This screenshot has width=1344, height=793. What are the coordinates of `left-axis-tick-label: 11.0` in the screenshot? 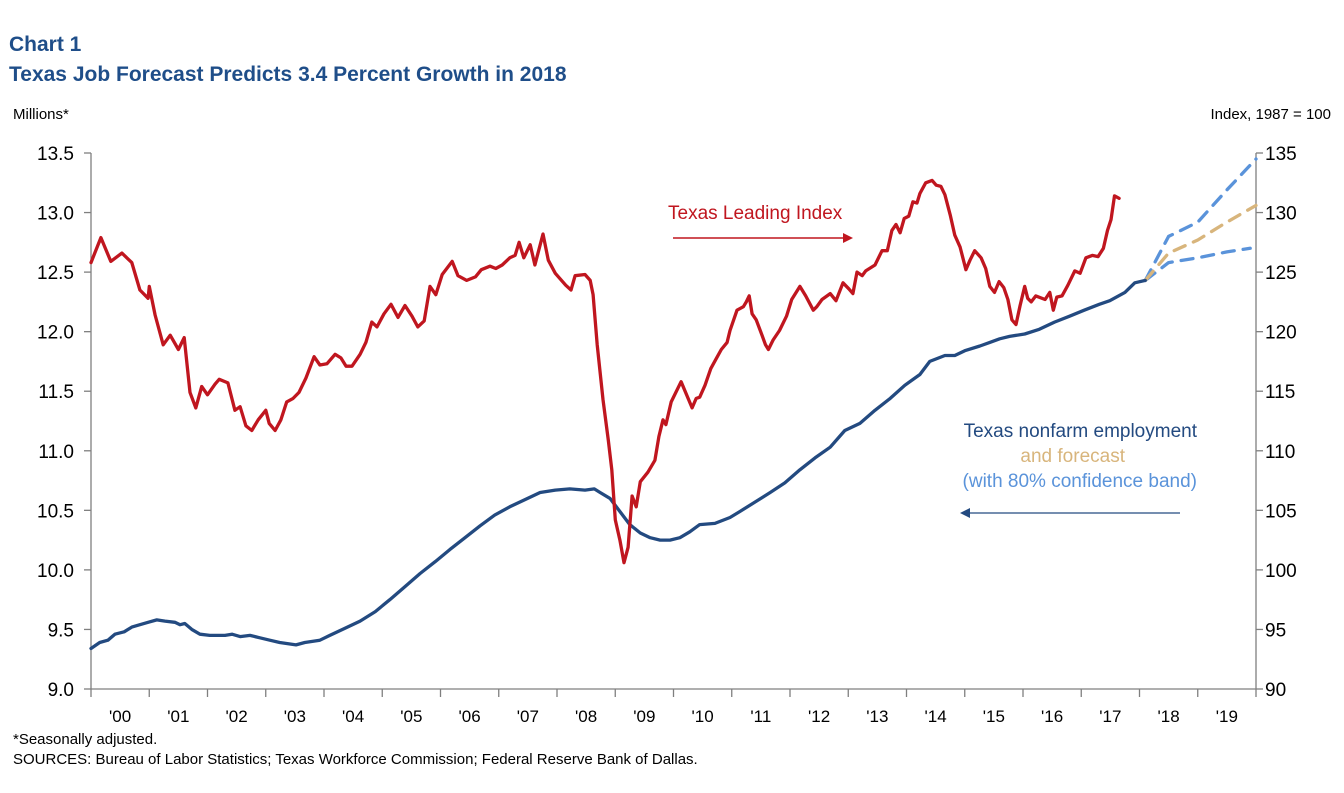 It's located at (56, 452).